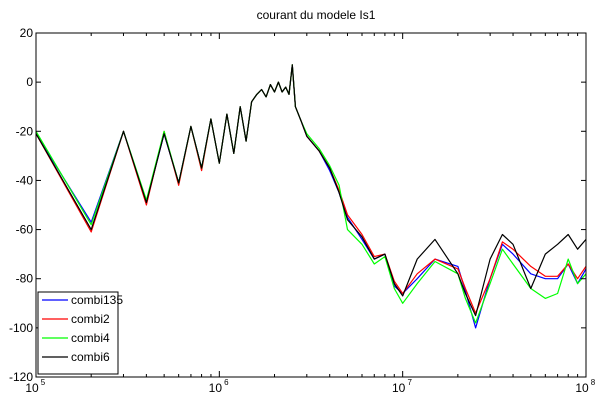 The image size is (598, 406). I want to click on y-tick-label: -120, so click(21, 377).